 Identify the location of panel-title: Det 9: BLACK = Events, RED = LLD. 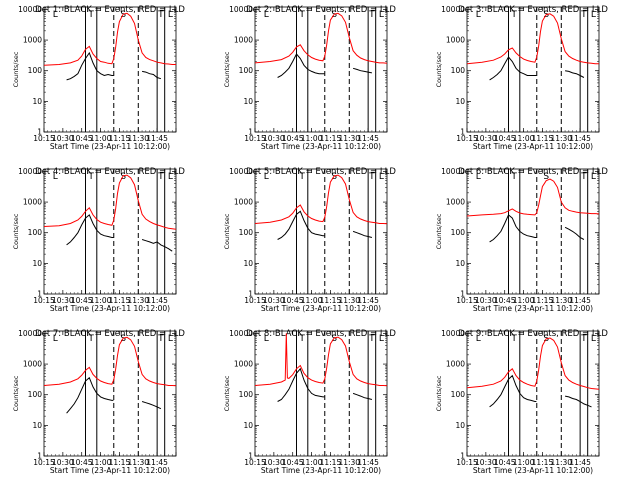
(533, 334).